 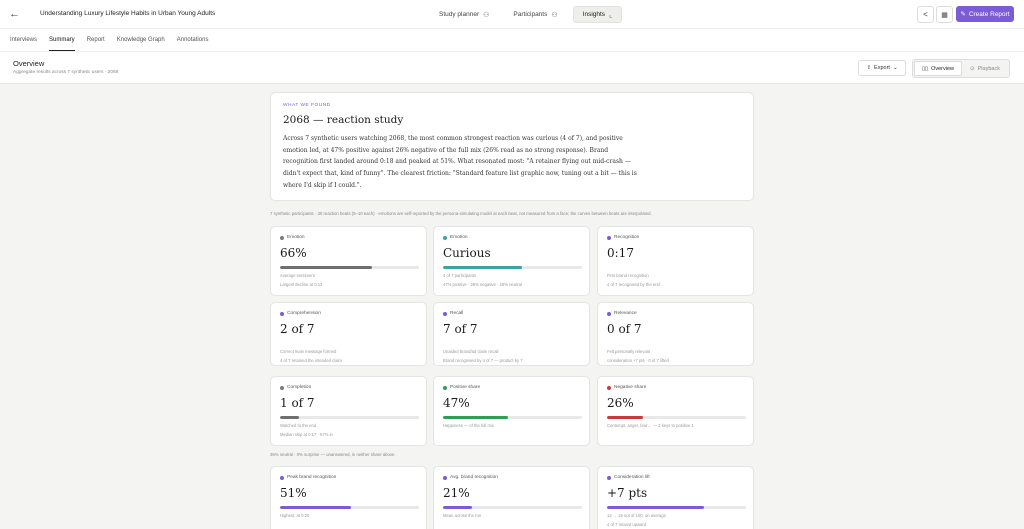 I want to click on metric-value: 0 of 7, so click(x=624, y=329).